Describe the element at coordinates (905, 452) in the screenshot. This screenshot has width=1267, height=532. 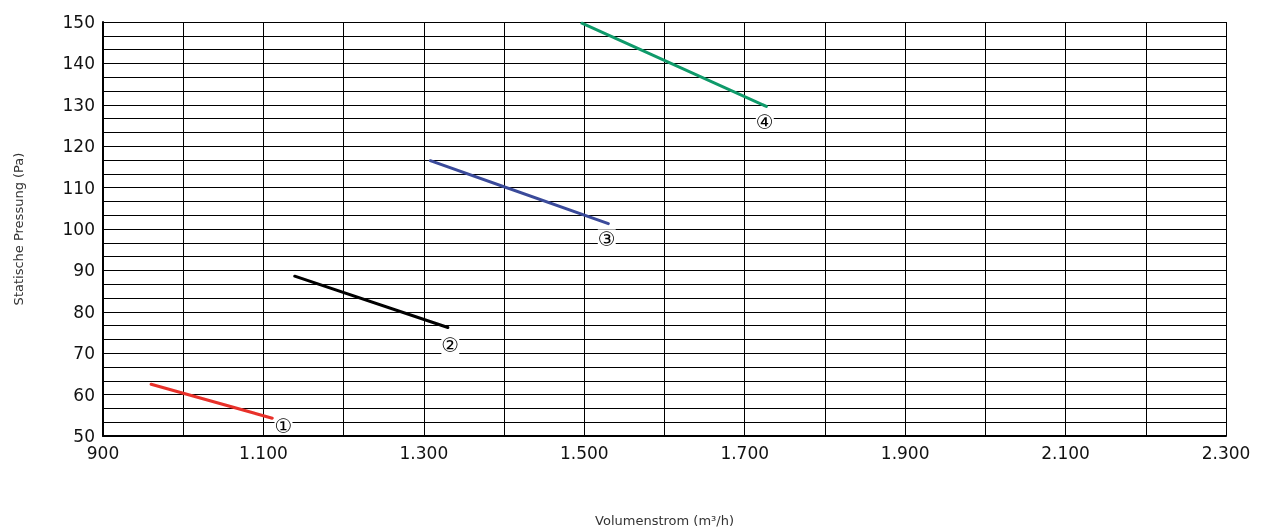
I see `x-tick-label: 1.900` at that location.